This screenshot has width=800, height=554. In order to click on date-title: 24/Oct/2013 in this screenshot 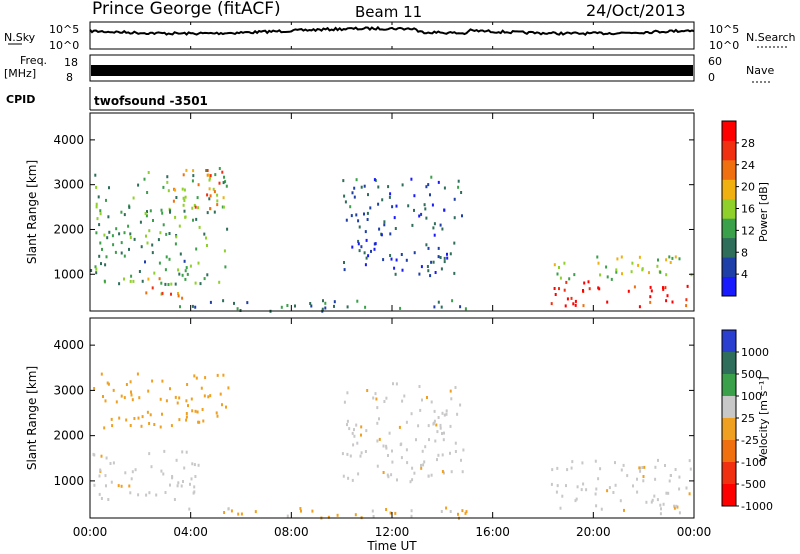, I will do `click(636, 10)`.